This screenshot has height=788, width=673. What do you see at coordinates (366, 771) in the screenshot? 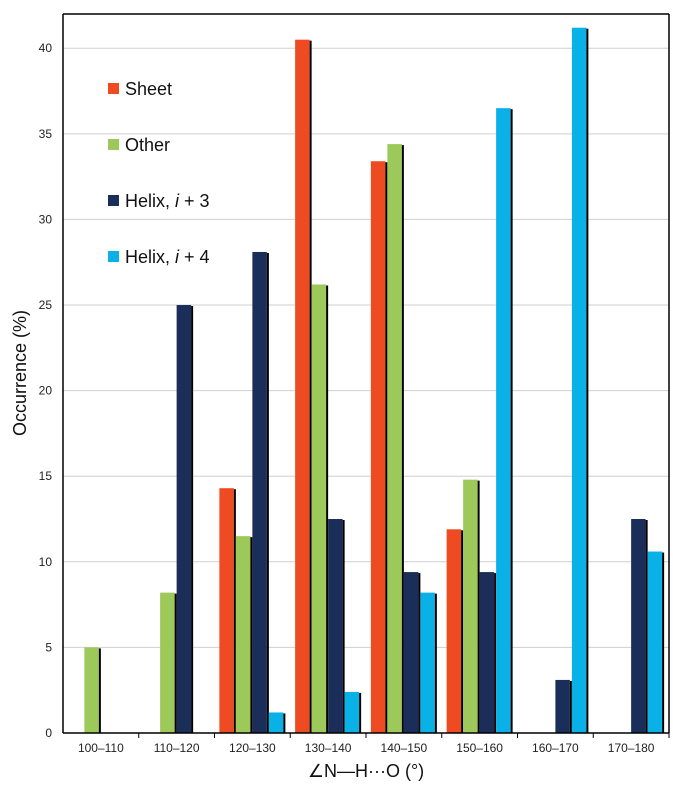
I see `x-axis-title: ∠N—H···O (°)` at bounding box center [366, 771].